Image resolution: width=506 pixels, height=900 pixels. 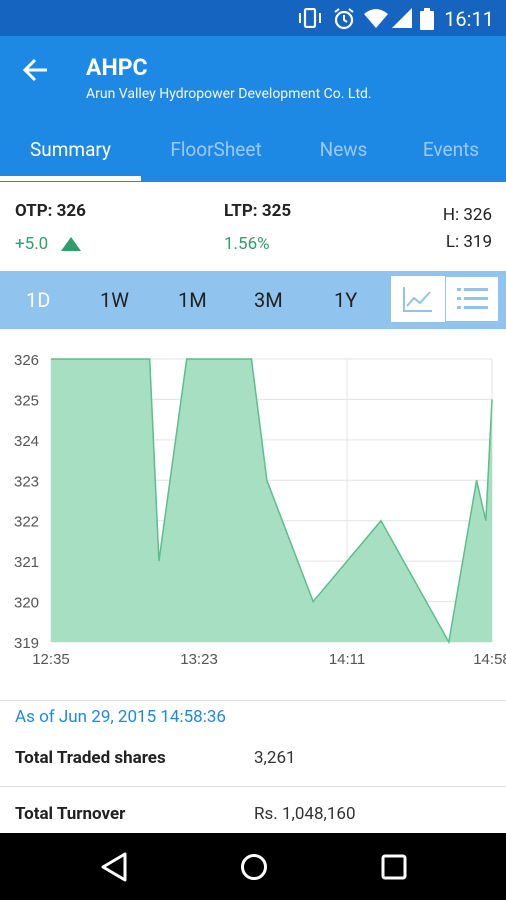 I want to click on alarm-icon, so click(x=344, y=19).